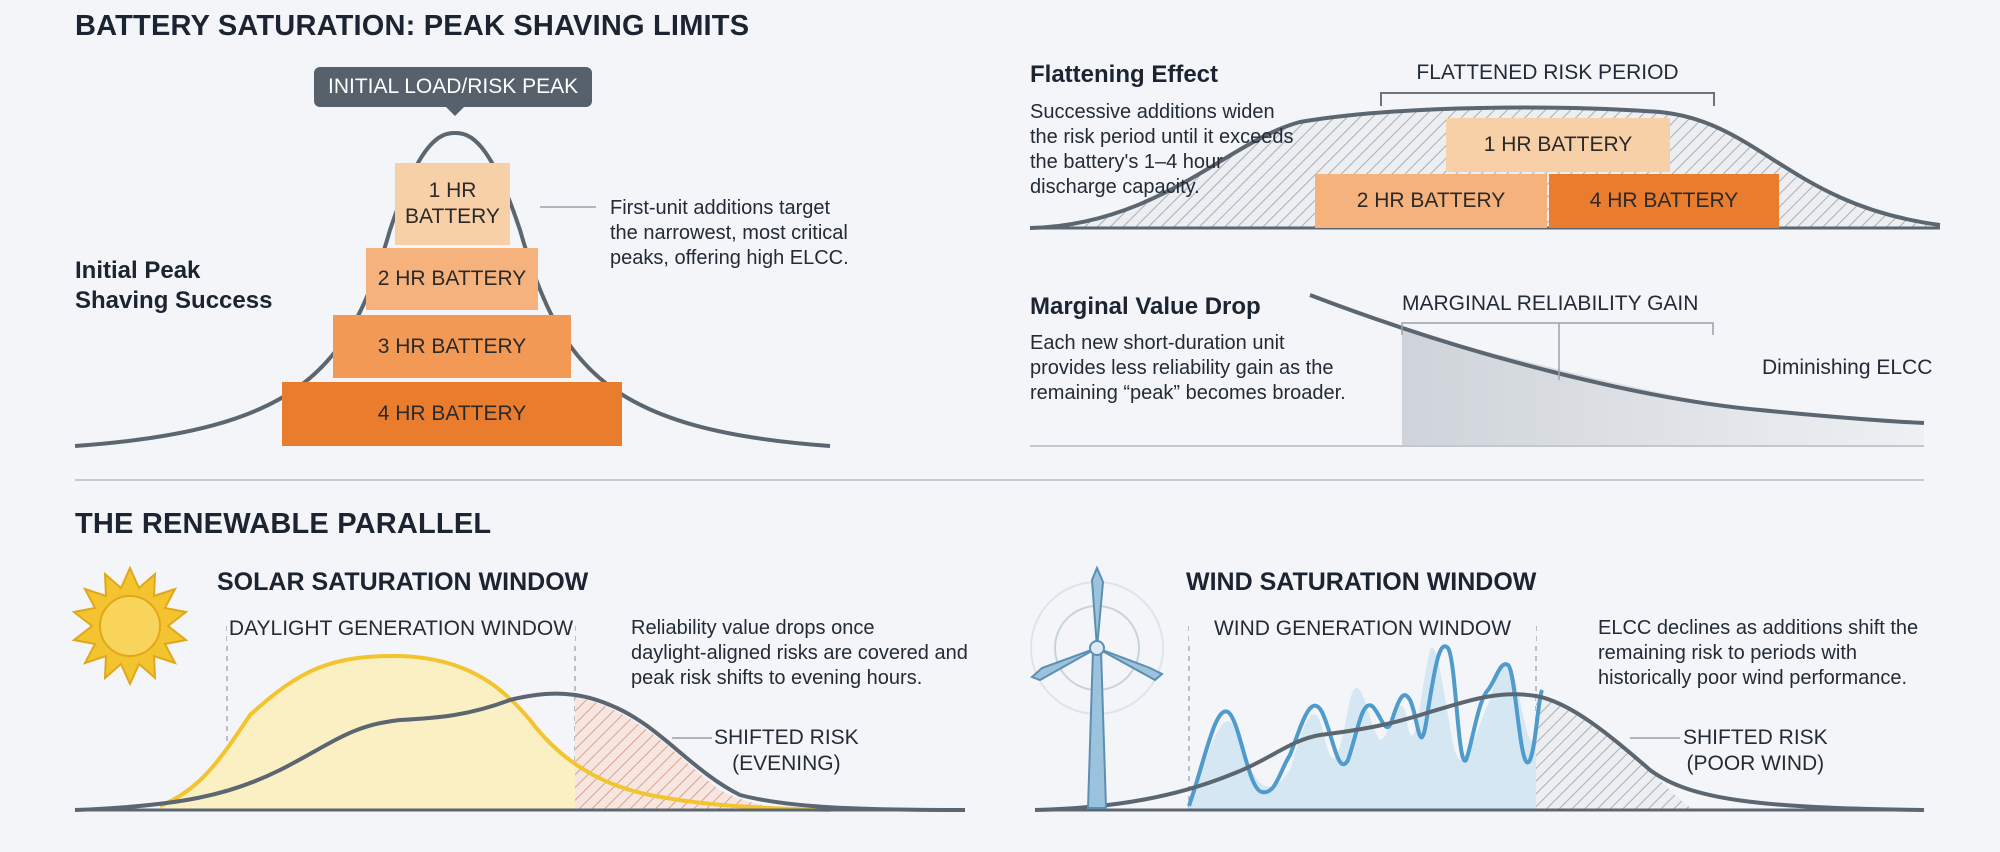 Image resolution: width=2000 pixels, height=852 pixels. I want to click on marginal-gain-label: MARGINAL RELIABILITY GAIN, so click(1550, 303).